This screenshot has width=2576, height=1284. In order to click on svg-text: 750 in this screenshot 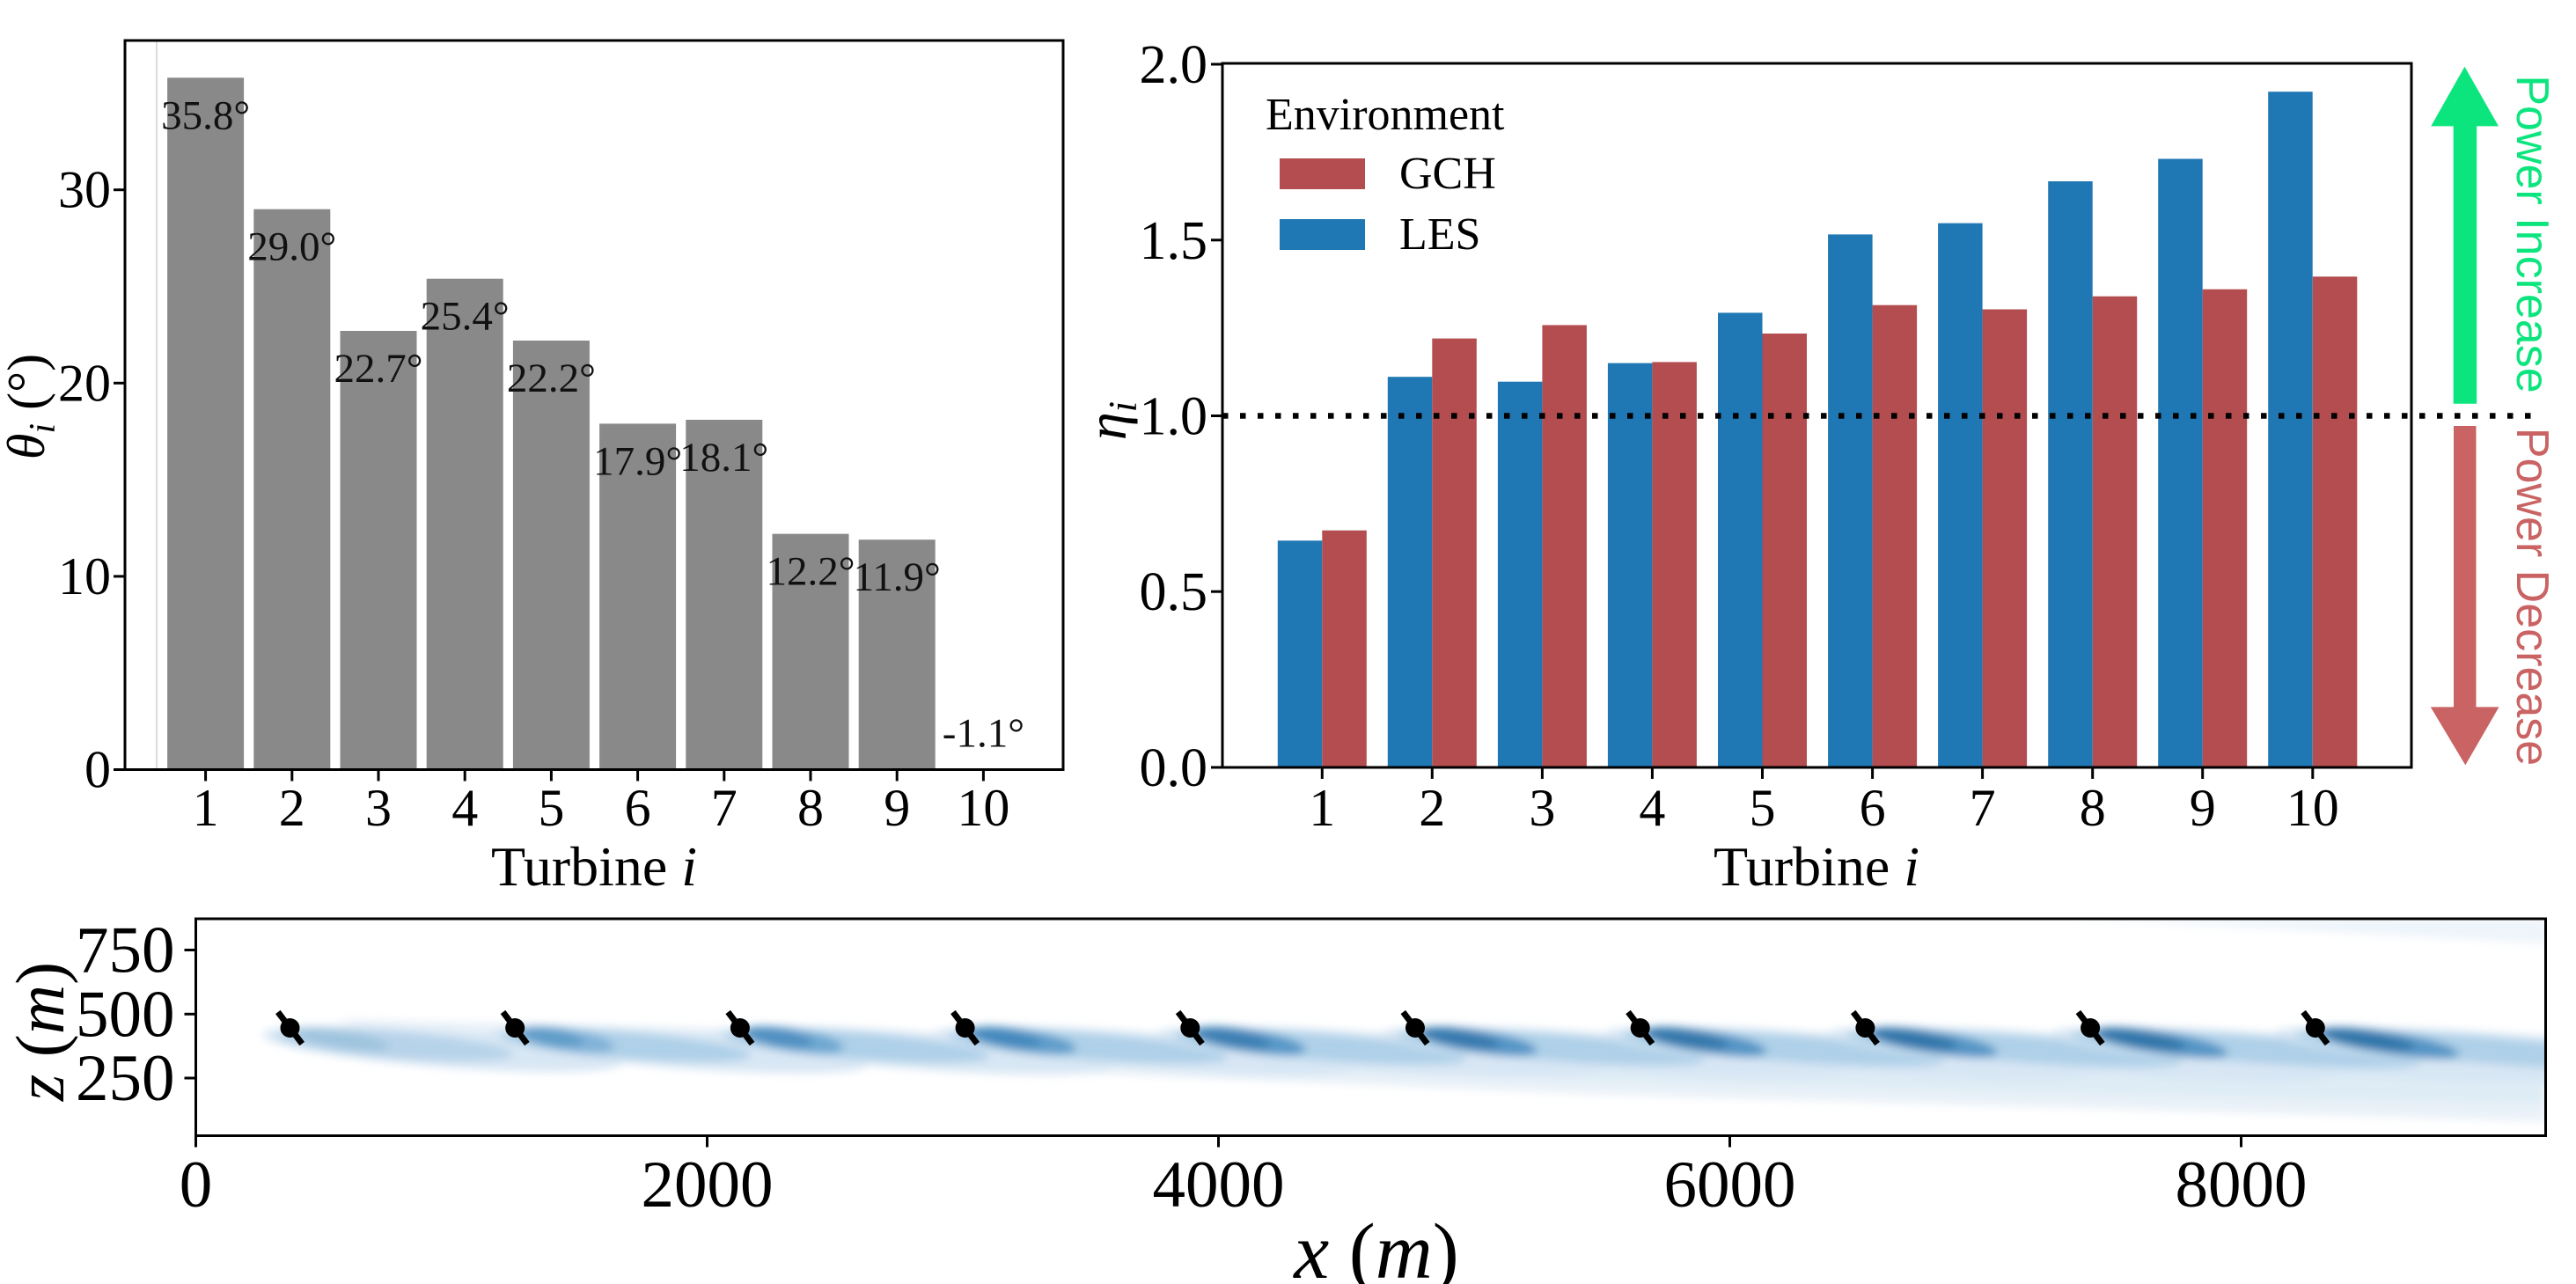, I will do `click(125, 951)`.